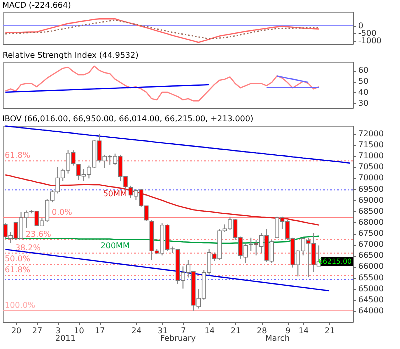 This screenshot has width=400, height=349. Describe the element at coordinates (288, 331) in the screenshot. I see `x-tick-label: 9` at that location.